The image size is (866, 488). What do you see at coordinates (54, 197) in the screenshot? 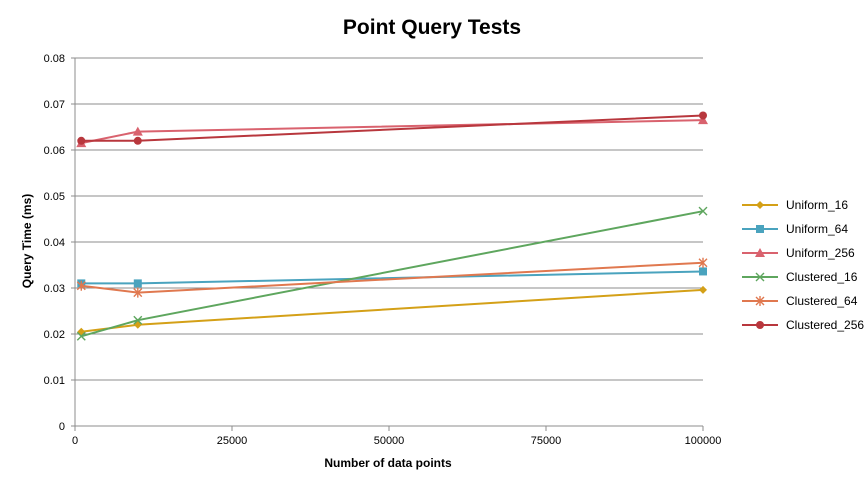
I see `y-tick-label: 0.05` at bounding box center [54, 197].